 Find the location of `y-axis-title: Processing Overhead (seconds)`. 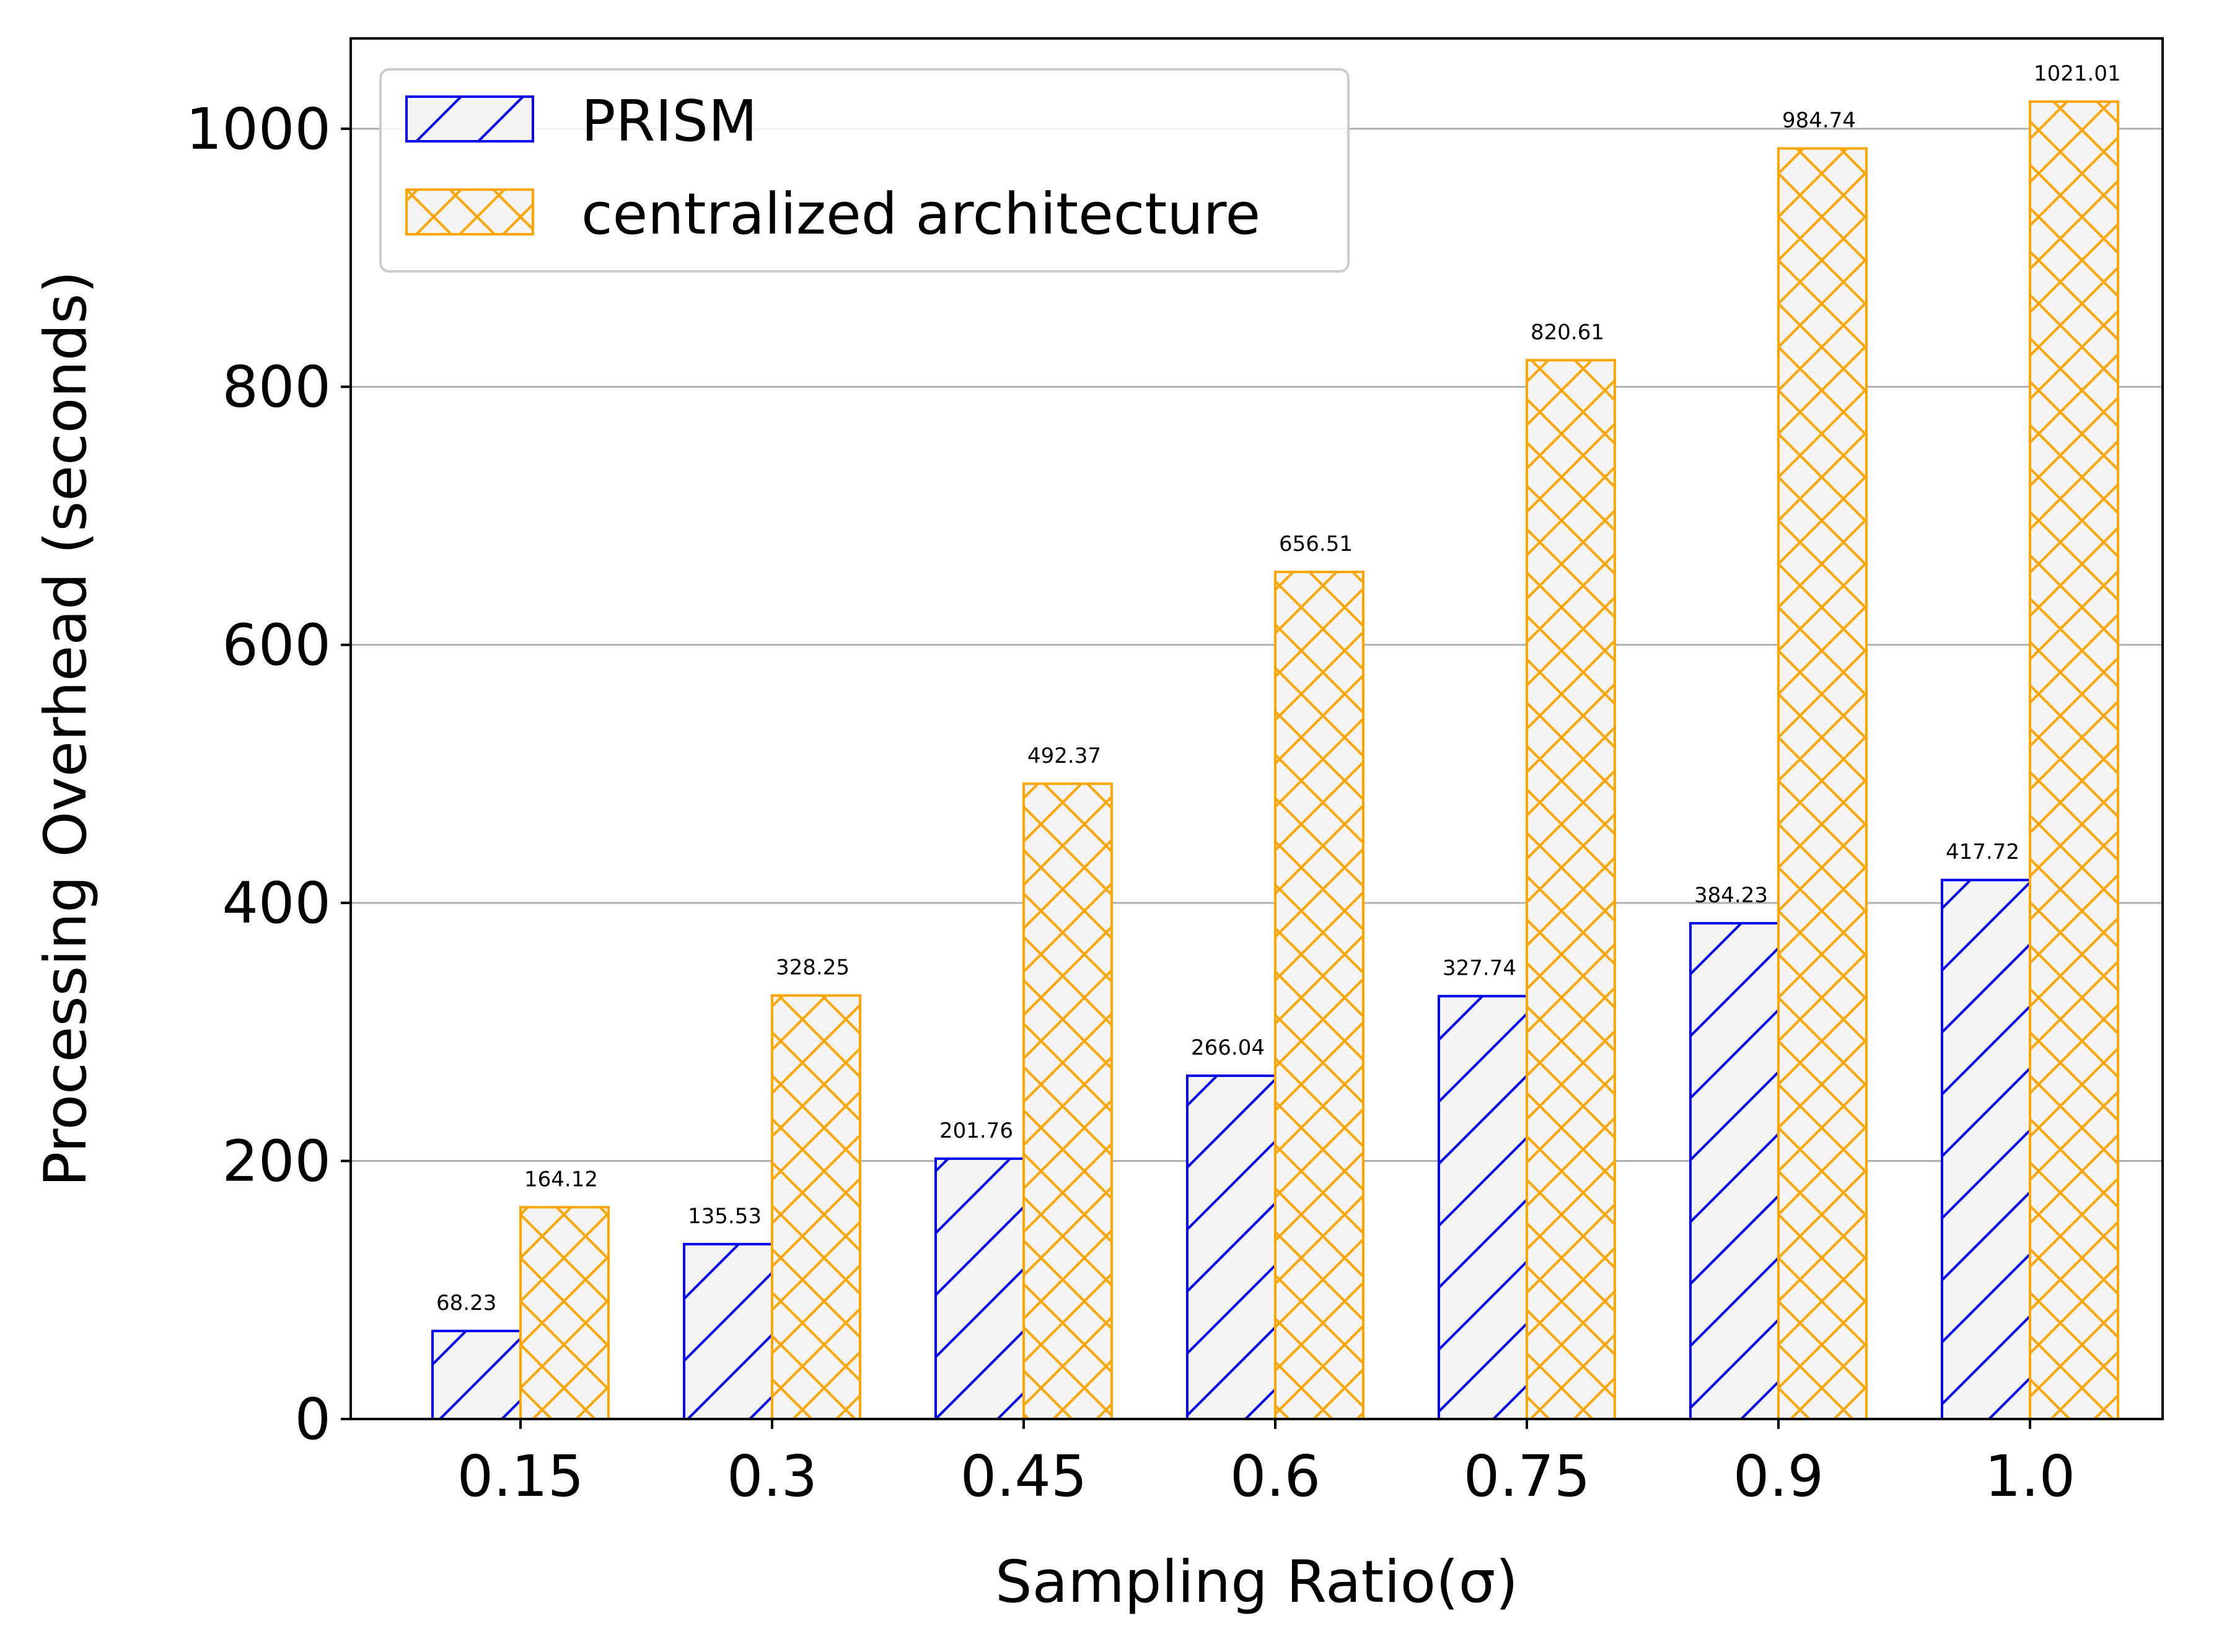

y-axis-title: Processing Overhead (seconds) is located at coordinates (66, 729).